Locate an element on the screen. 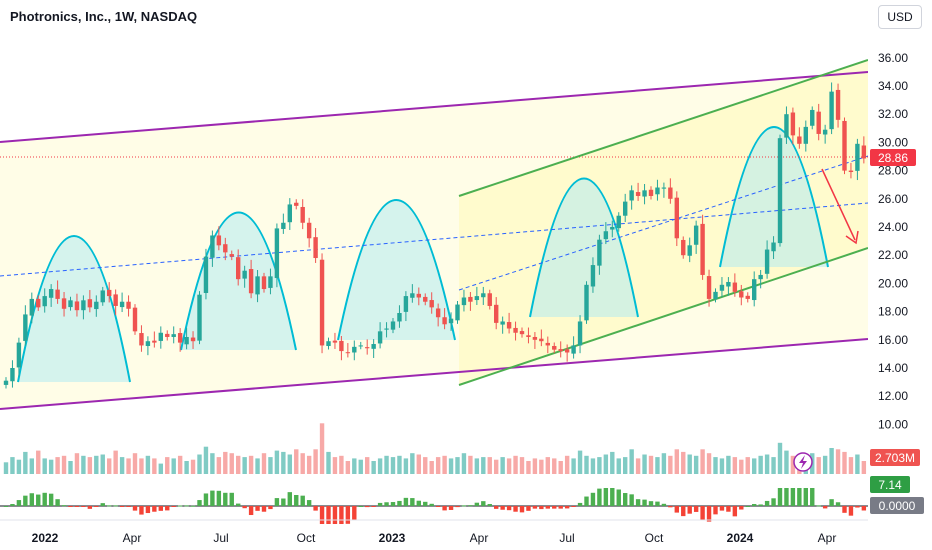  green-upper-line is located at coordinates (663, 128).